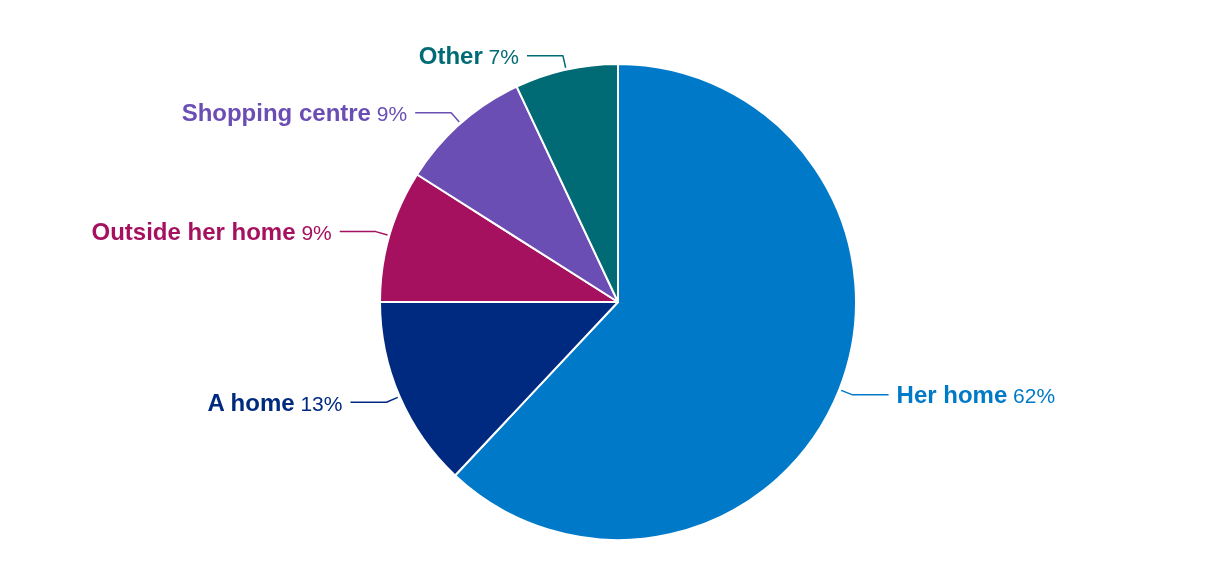  I want to click on data-label: 62%, so click(1031, 396).